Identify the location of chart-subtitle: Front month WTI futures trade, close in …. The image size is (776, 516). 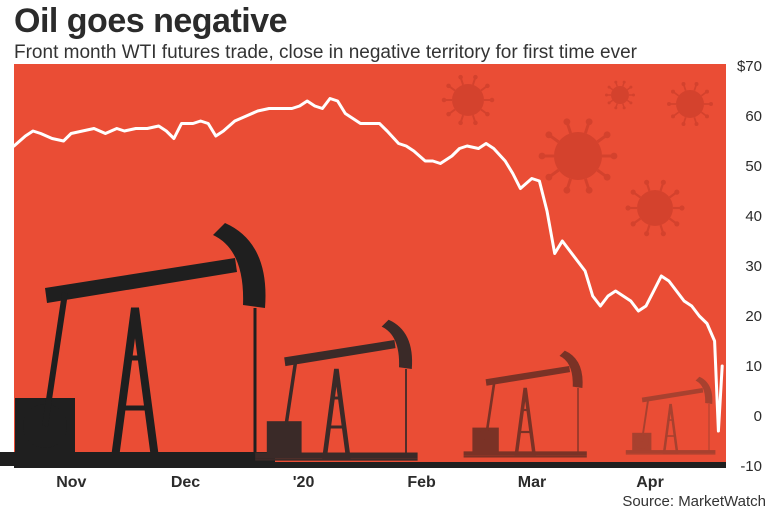
(325, 52).